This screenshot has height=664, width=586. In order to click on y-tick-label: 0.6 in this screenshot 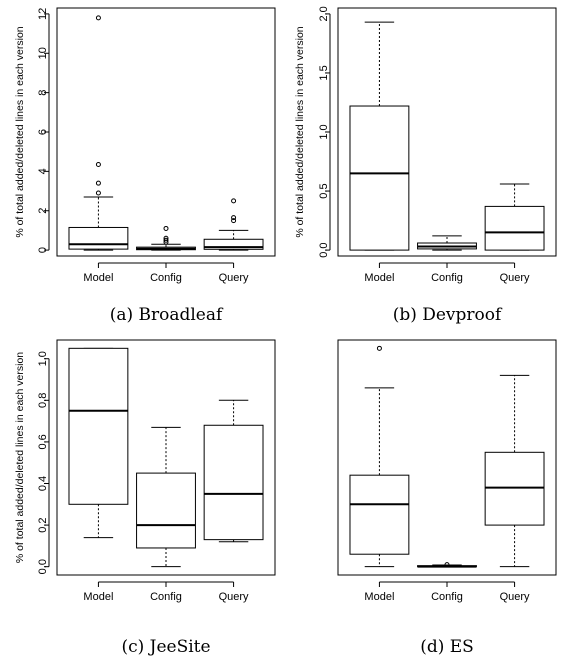, I will do `click(43, 441)`.